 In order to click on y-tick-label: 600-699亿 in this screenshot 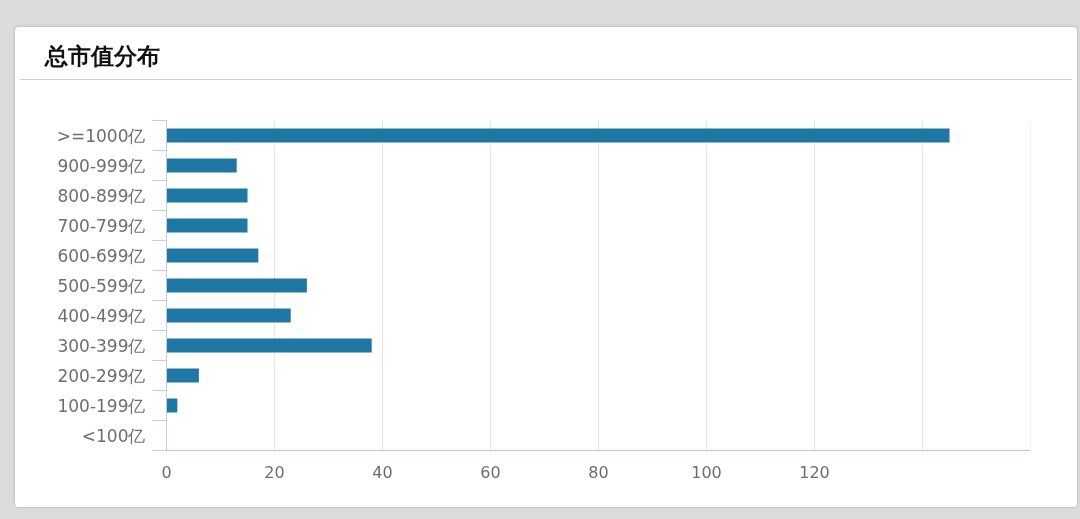, I will do `click(101, 255)`.